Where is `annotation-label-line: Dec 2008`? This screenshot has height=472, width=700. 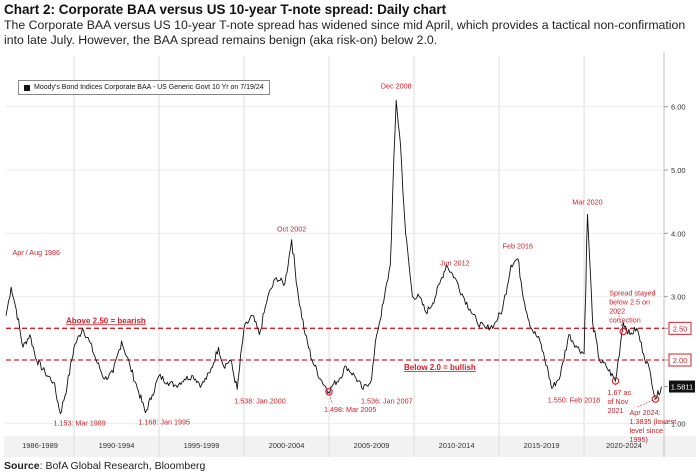
annotation-label-line: Dec 2008 is located at coordinates (396, 85).